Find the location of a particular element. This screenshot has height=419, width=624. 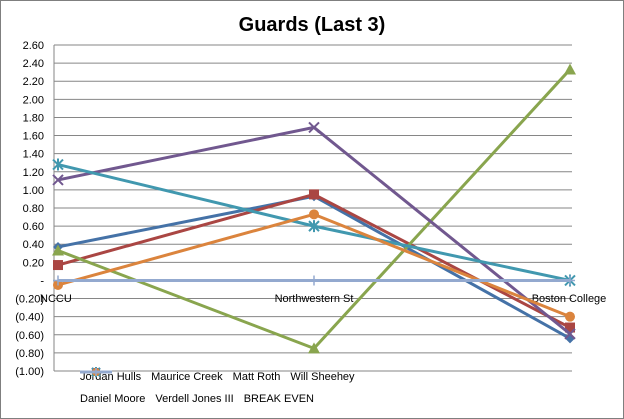

y-tick-label: (1.00) is located at coordinates (29, 372).